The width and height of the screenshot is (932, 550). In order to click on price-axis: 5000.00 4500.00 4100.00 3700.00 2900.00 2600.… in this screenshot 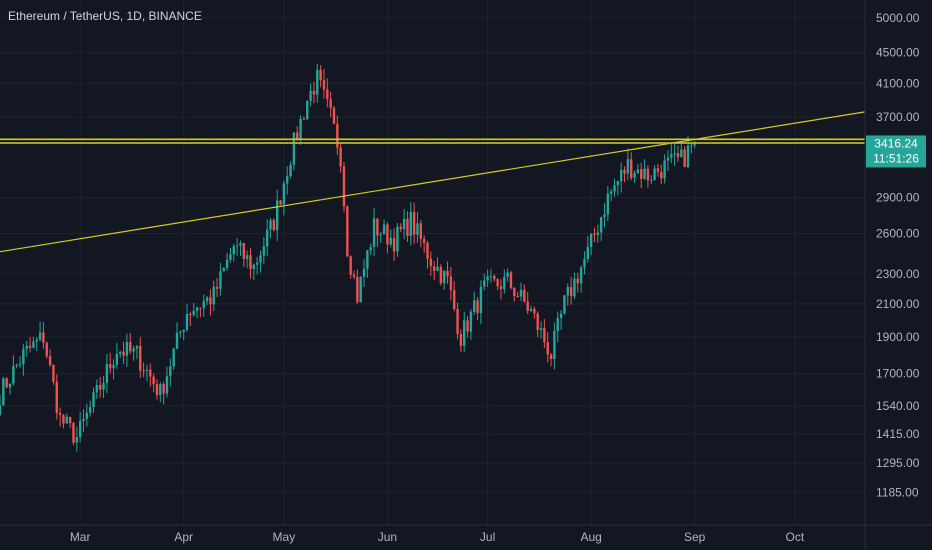, I will do `click(898, 255)`.